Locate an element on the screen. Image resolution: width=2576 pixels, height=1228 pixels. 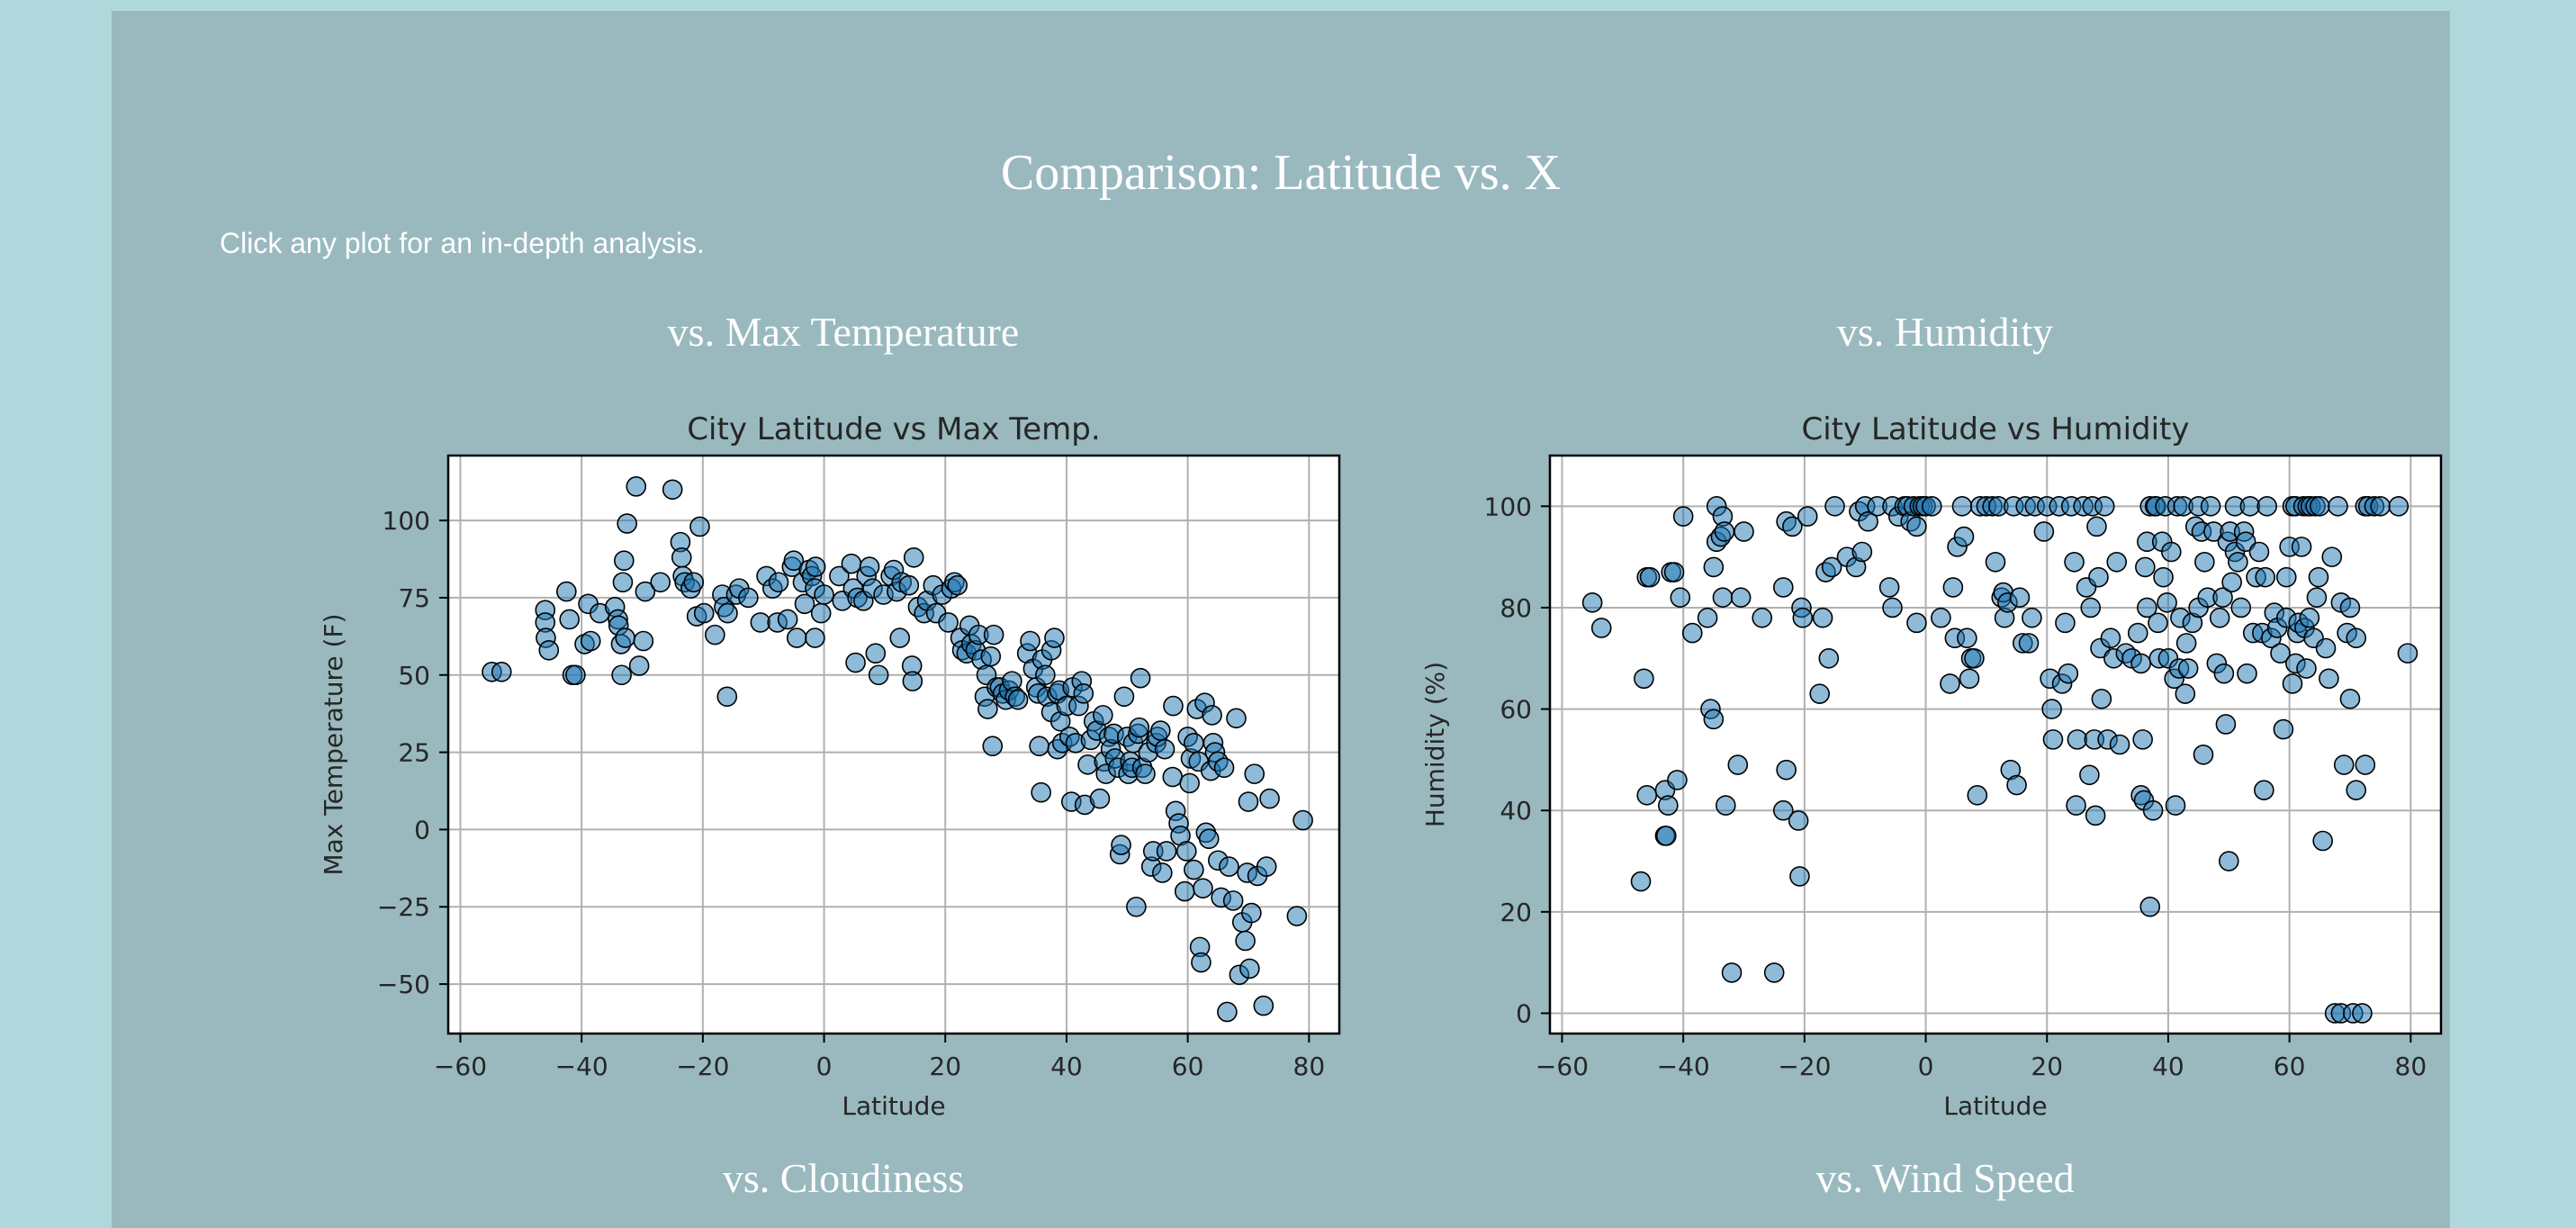
x-tick-label: −40 is located at coordinates (581, 1066).